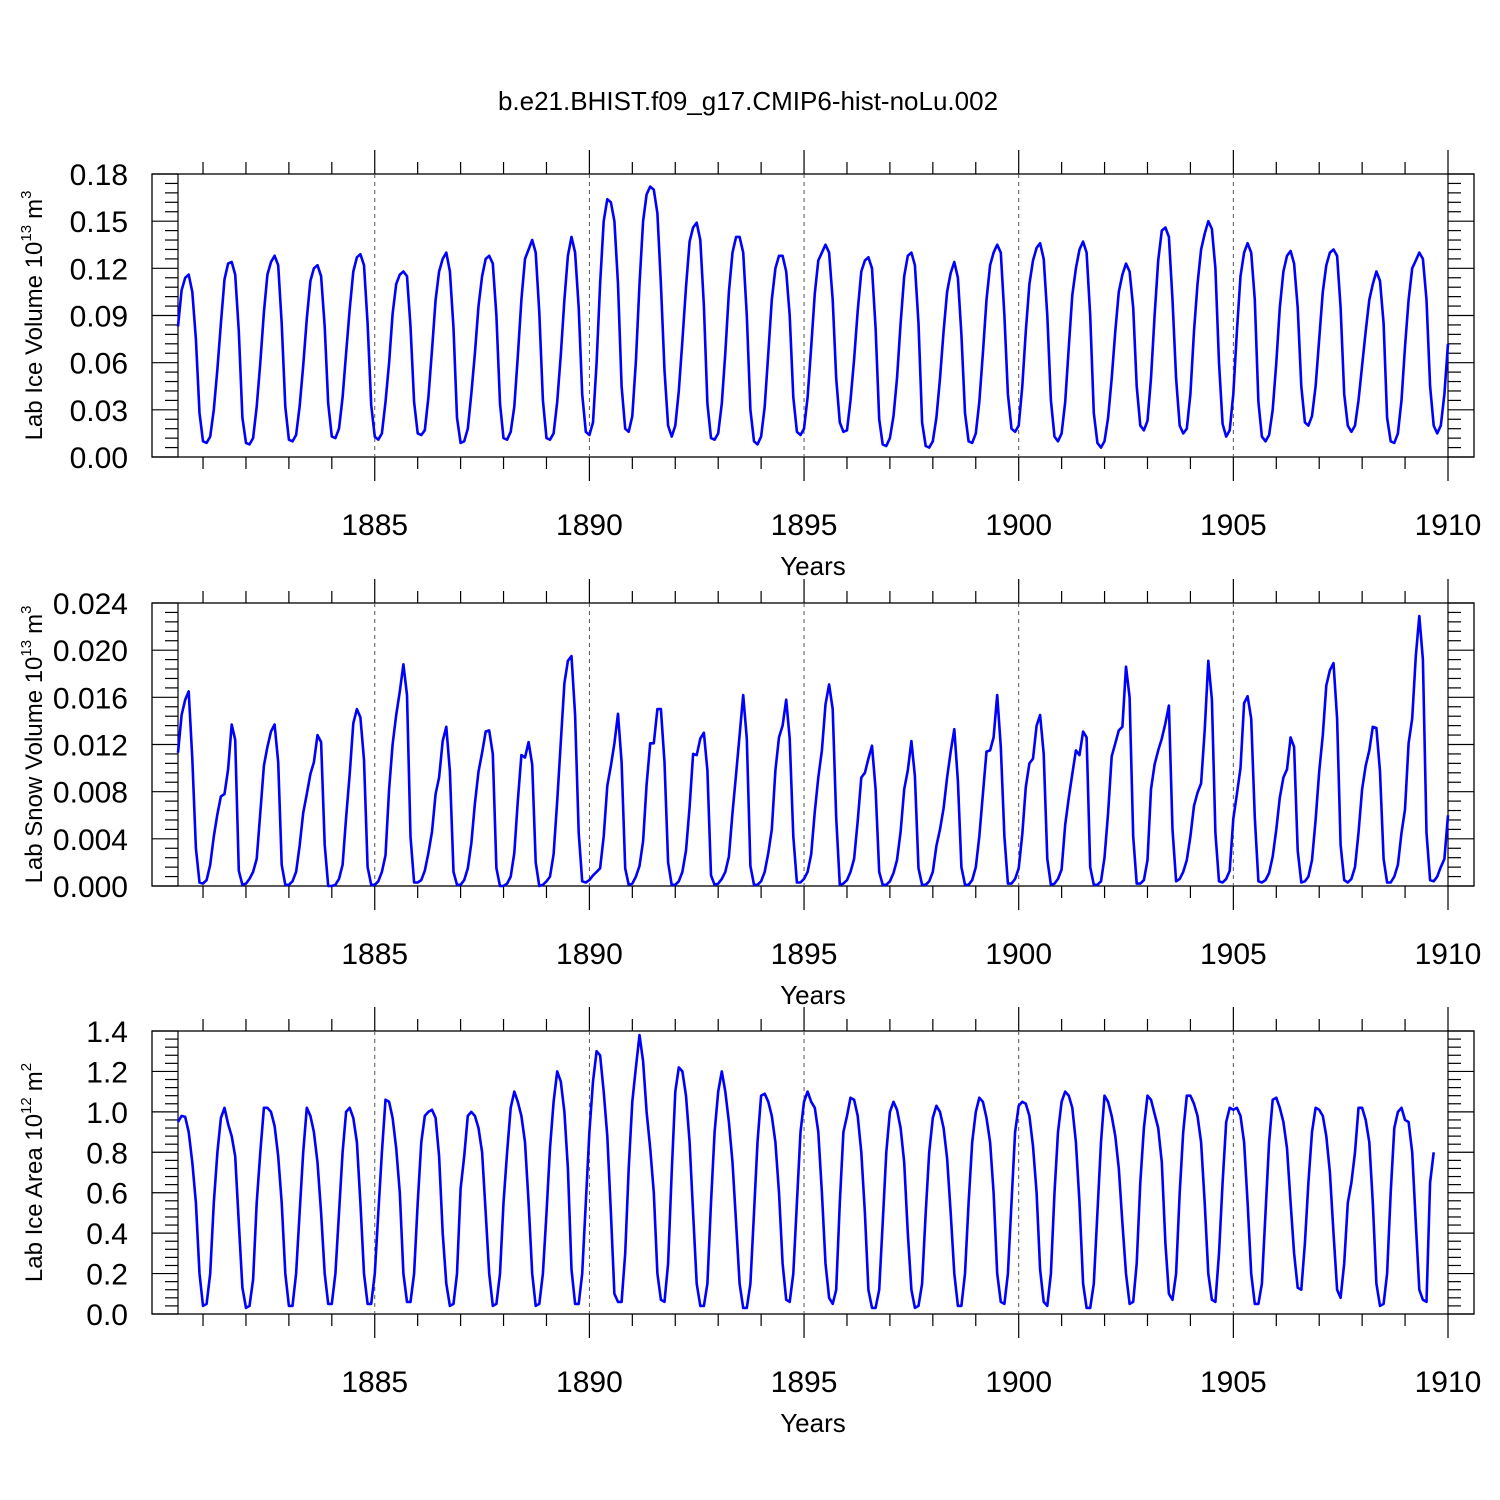 This screenshot has width=1500, height=1500. I want to click on y-tick-label: 1.2, so click(107, 1072).